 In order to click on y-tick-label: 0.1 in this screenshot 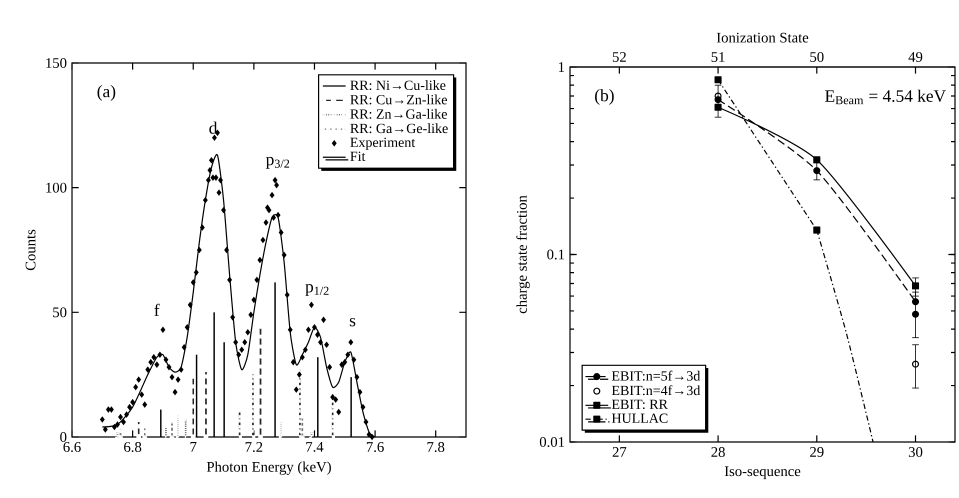, I will do `click(555, 255)`.